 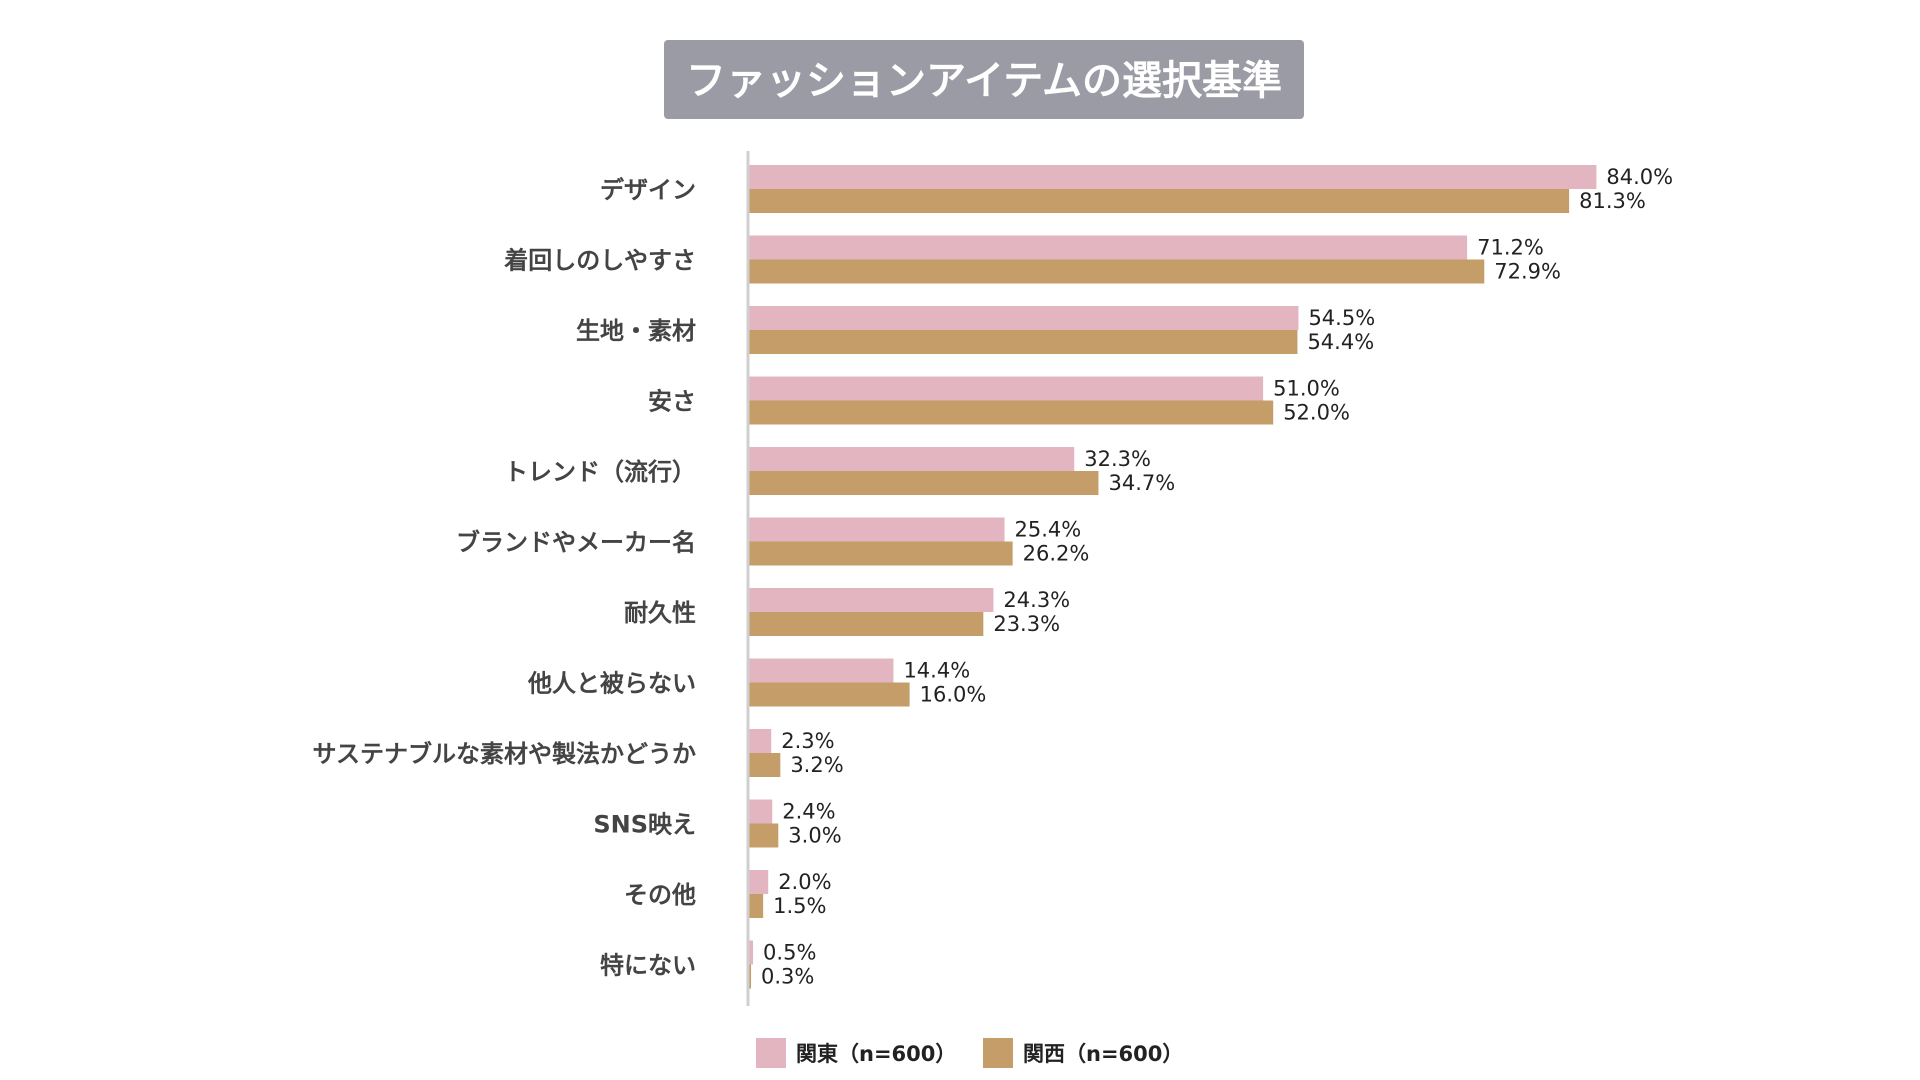 I want to click on data-label: 14.4%, so click(x=936, y=671).